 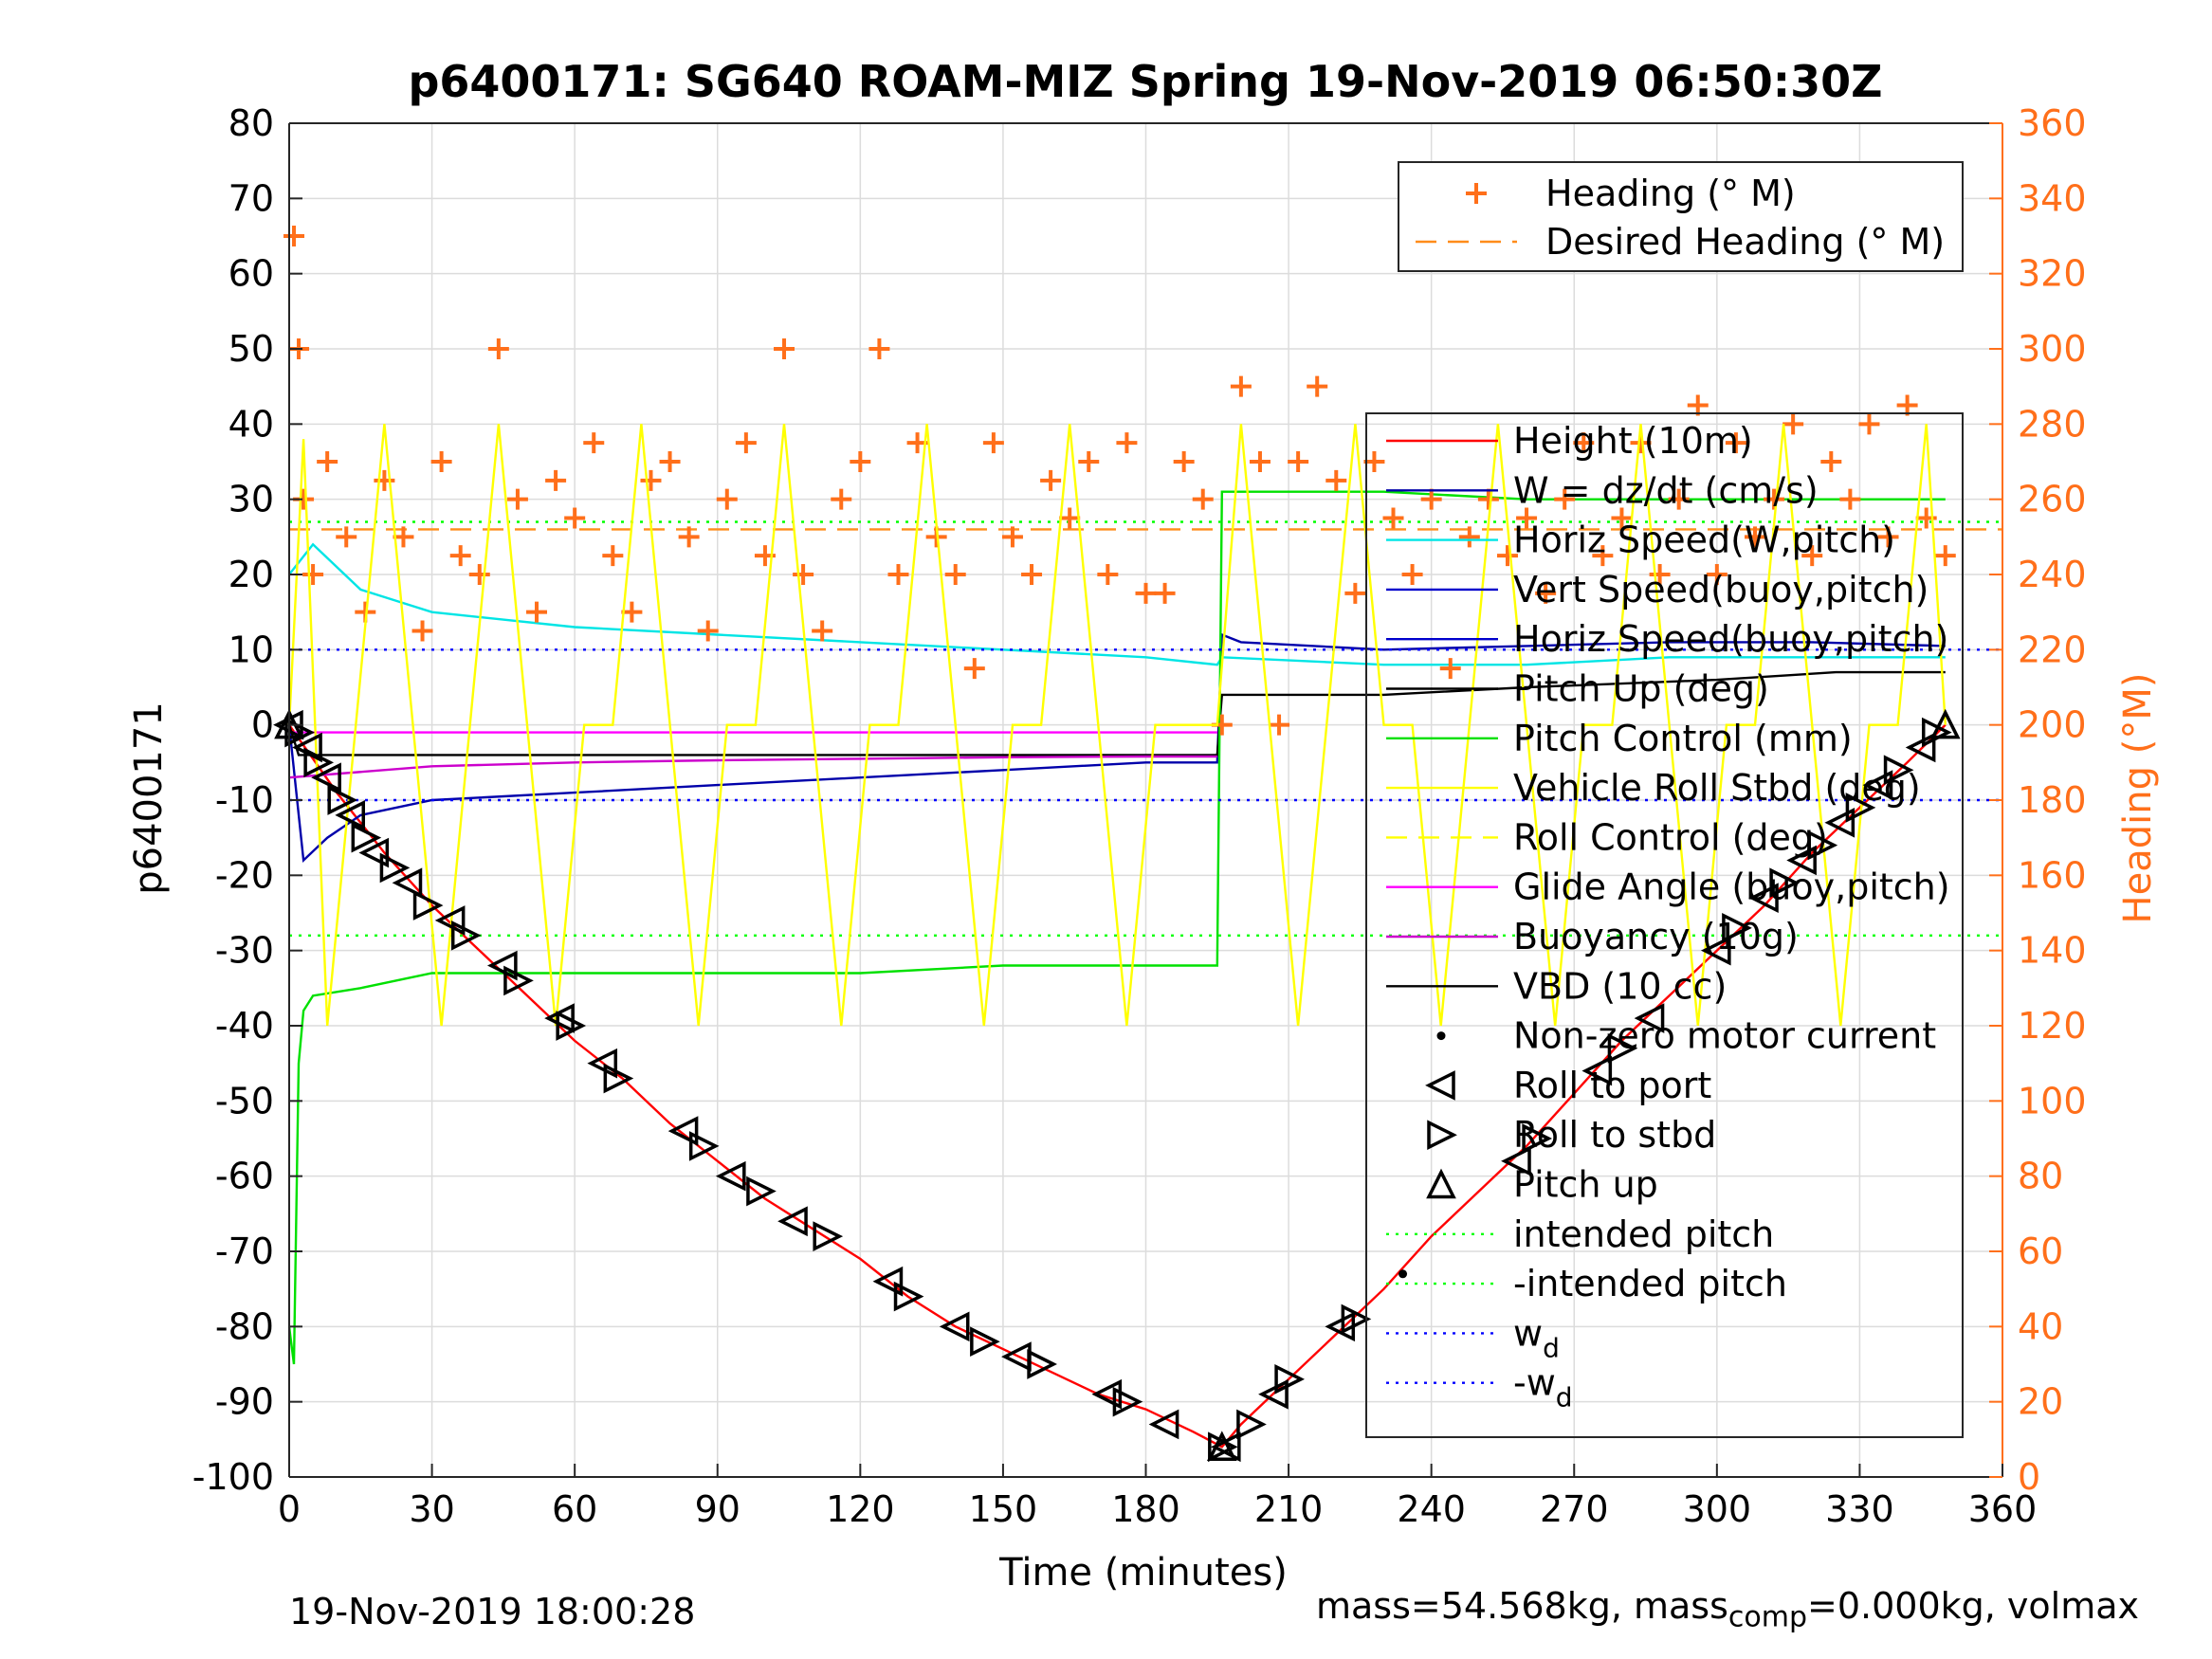 I want to click on line-buoyancy-10g, so click(x=752, y=767).